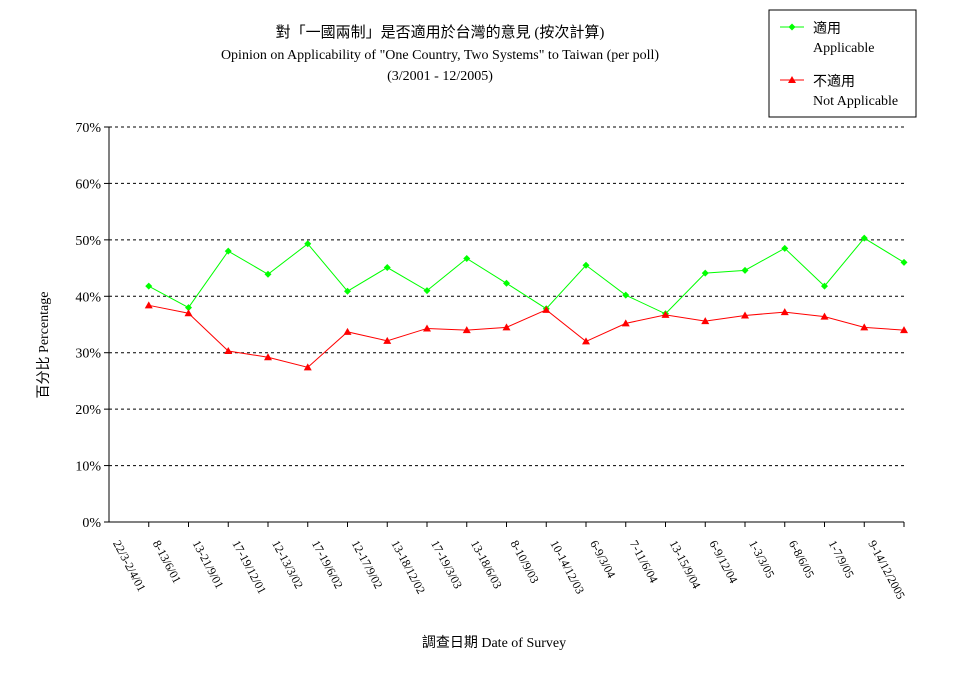  What do you see at coordinates (843, 48) in the screenshot?
I see `legend-label-applicable-en: Applicable` at bounding box center [843, 48].